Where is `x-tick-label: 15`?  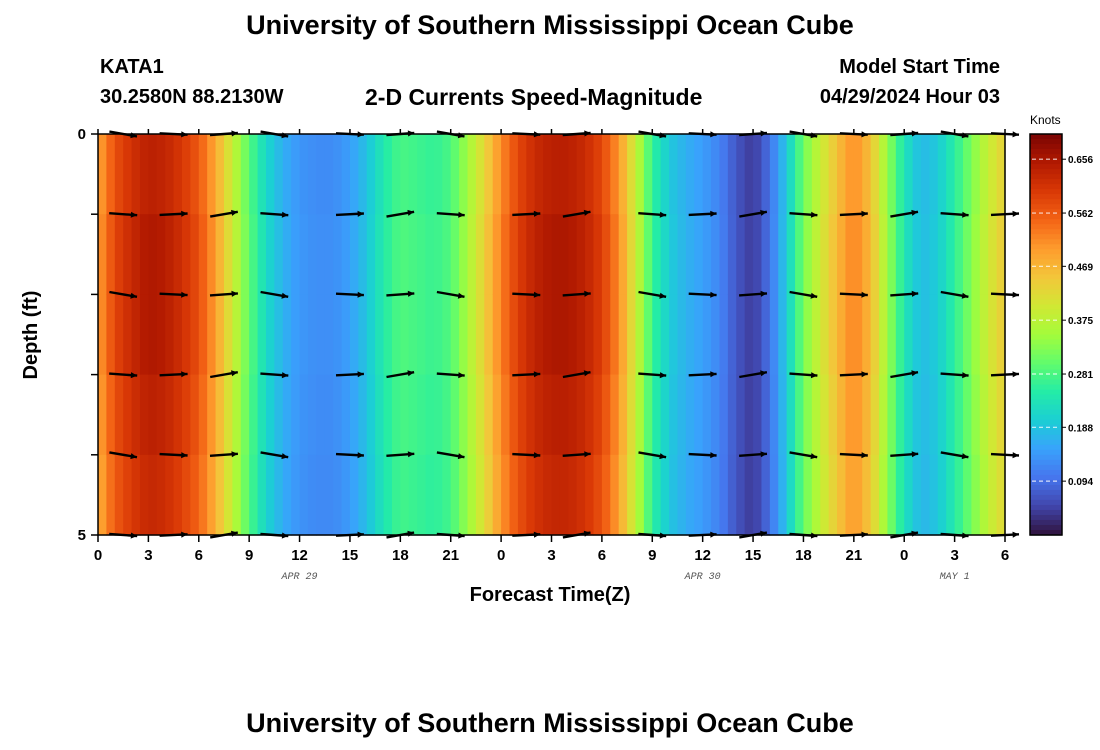 x-tick-label: 15 is located at coordinates (753, 555).